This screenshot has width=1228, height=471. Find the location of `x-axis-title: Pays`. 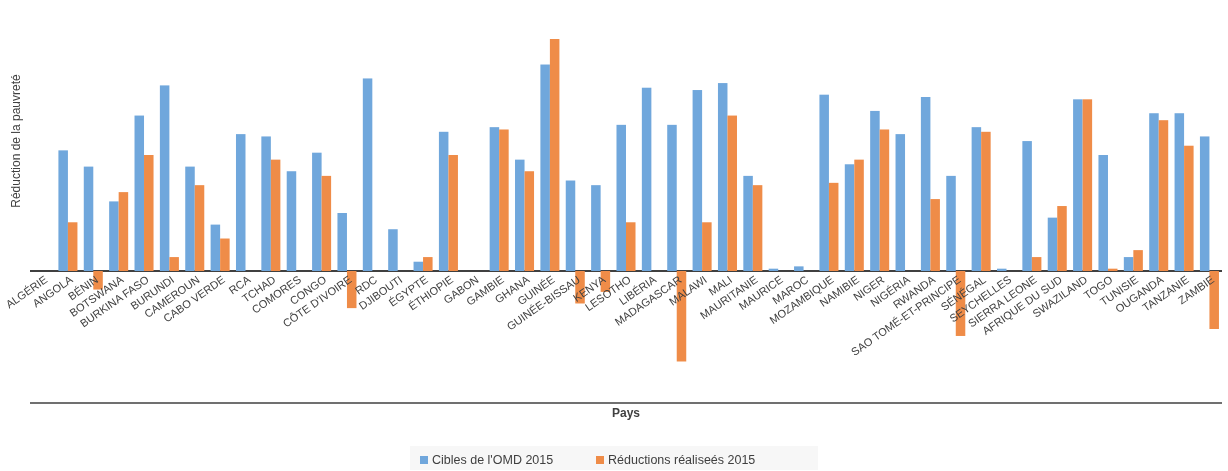

x-axis-title: Pays is located at coordinates (626, 413).